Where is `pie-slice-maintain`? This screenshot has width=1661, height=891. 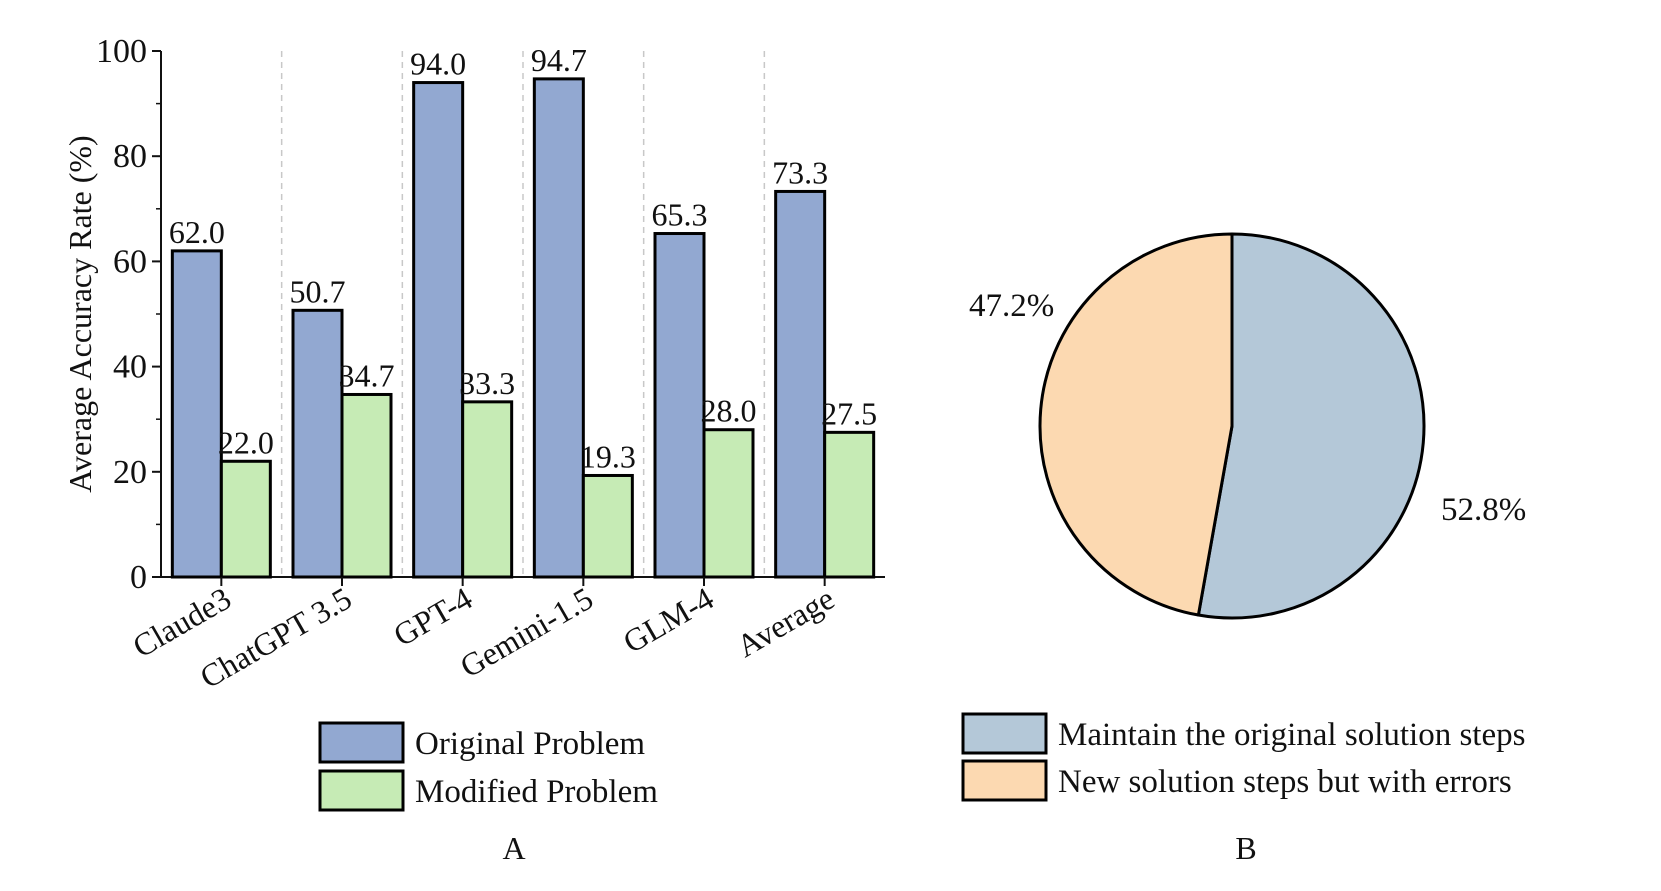
pie-slice-maintain is located at coordinates (1311, 426).